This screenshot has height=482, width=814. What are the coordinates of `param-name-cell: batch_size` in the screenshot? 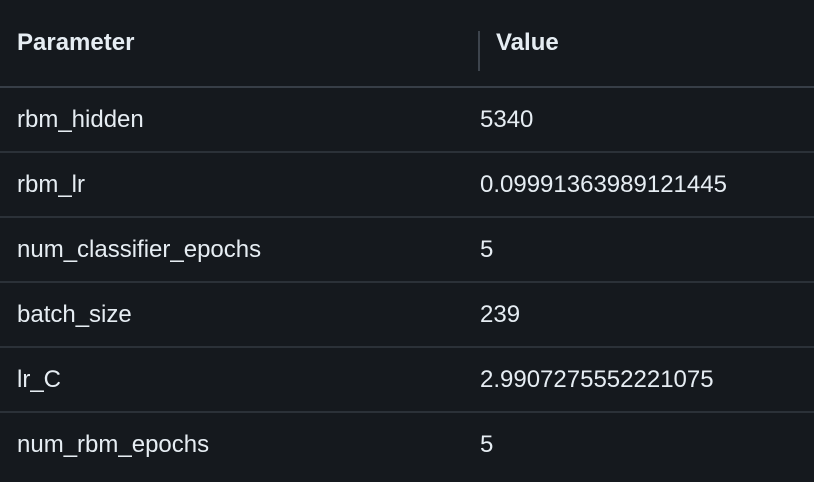 It's located at (74, 314).